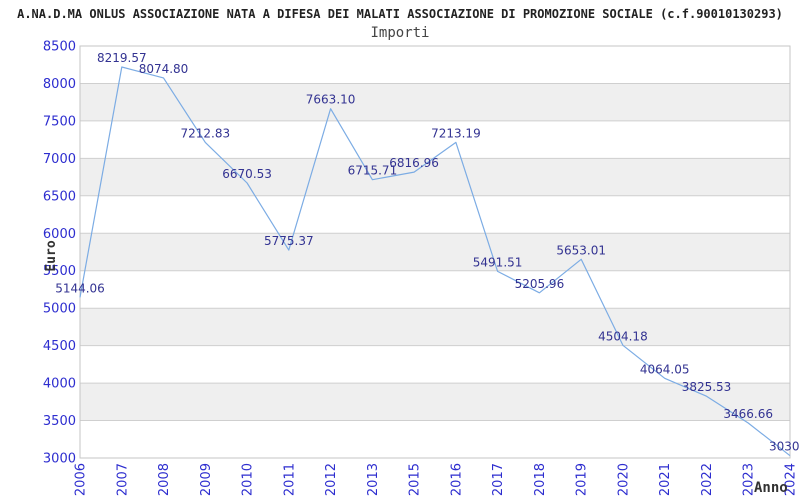 The width and height of the screenshot is (800, 500). I want to click on y-tick-label: 7500, so click(59, 121).